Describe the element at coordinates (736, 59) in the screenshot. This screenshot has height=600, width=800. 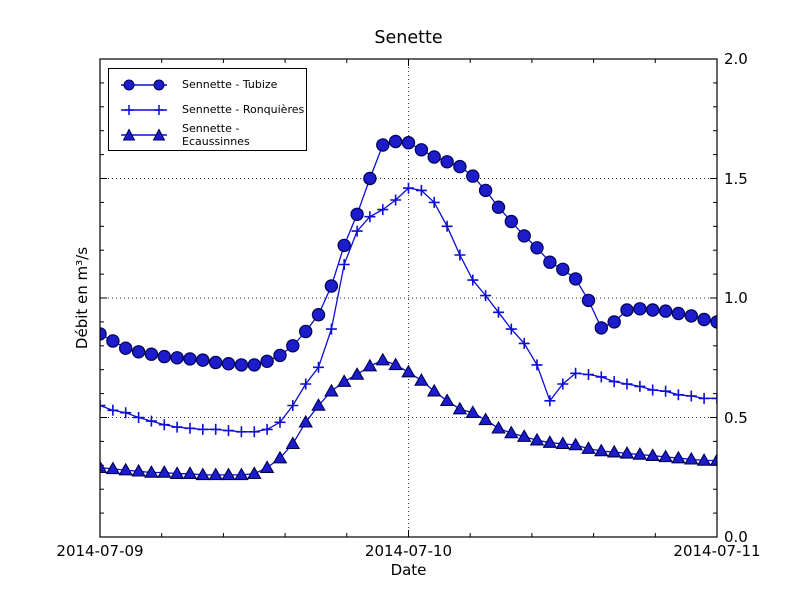
I see `y-tick-label-4: 2.0` at that location.